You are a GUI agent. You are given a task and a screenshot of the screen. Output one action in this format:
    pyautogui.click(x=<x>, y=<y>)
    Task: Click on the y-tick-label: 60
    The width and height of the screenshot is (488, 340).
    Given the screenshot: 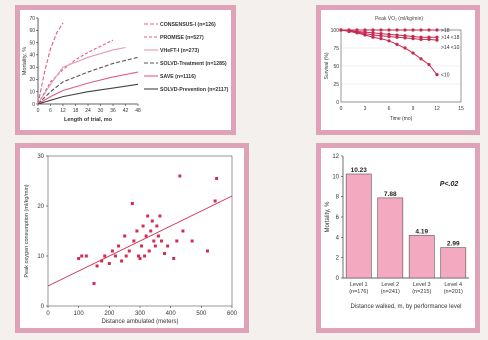 What is the action you would take?
    pyautogui.click(x=32, y=31)
    